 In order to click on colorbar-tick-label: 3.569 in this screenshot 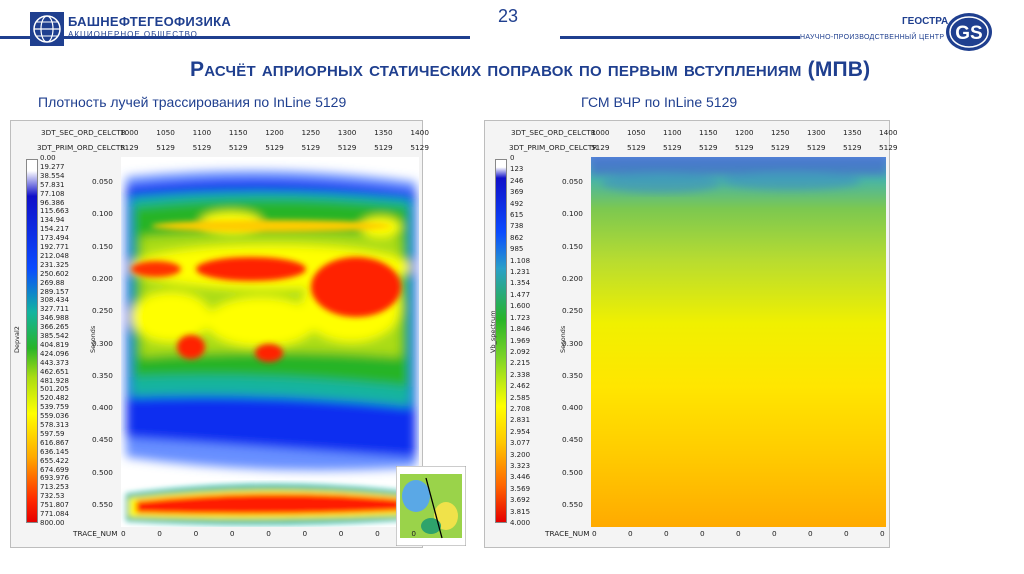, I will do `click(520, 488)`.